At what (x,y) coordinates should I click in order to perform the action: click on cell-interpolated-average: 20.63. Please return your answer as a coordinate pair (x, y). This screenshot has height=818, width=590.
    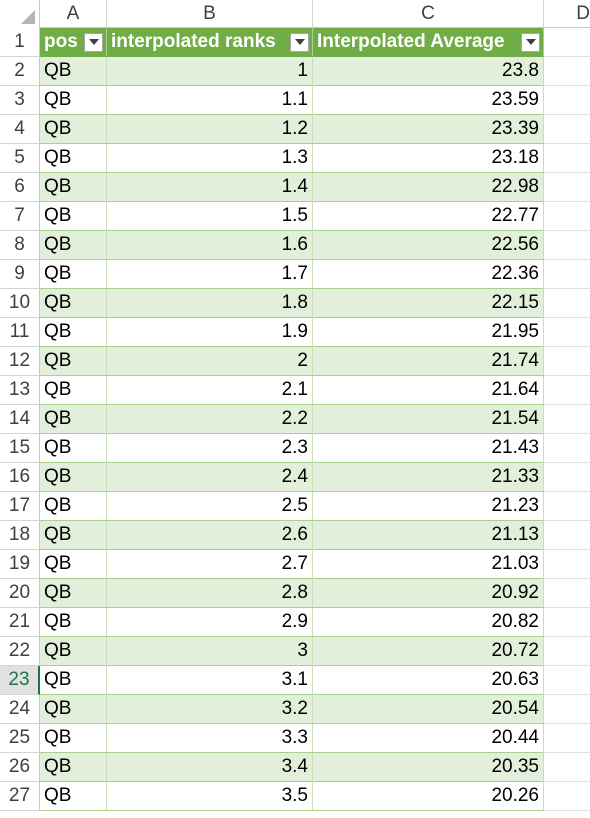
    Looking at the image, I should click on (428, 680).